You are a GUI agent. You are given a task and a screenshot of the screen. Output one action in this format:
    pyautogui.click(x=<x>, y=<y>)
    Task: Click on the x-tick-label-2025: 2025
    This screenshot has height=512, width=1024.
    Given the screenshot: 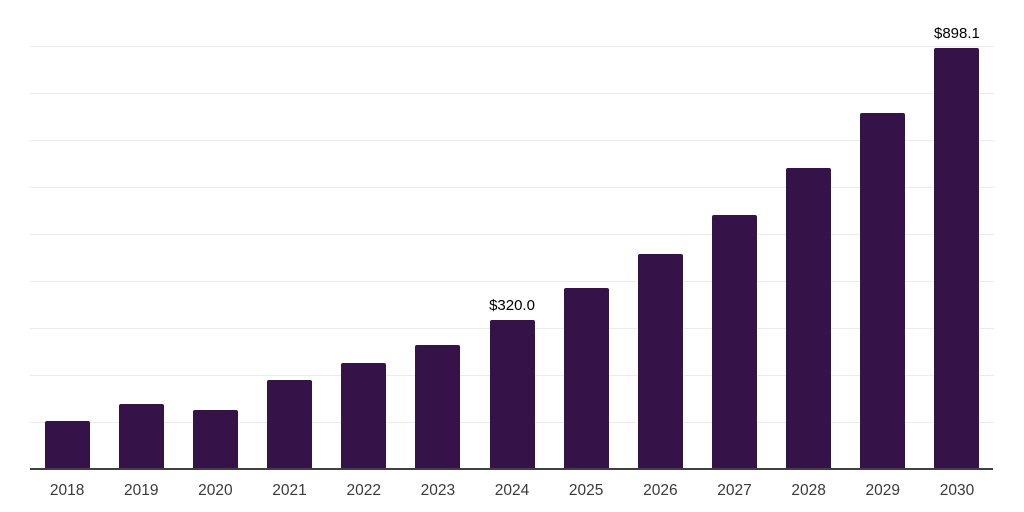 What is the action you would take?
    pyautogui.click(x=586, y=490)
    